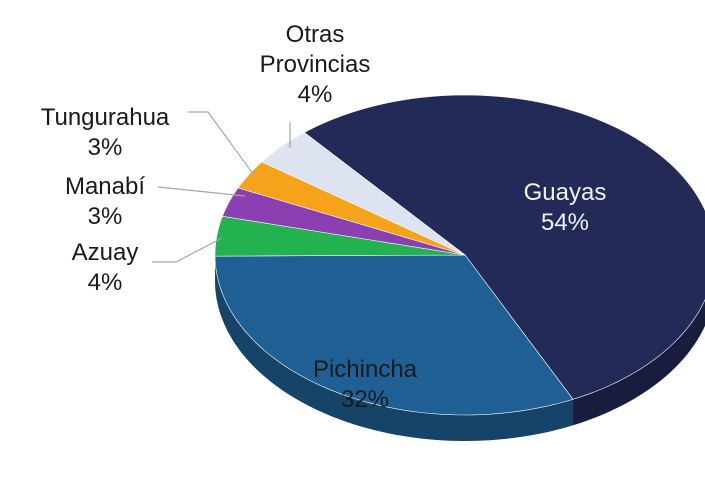 The height and width of the screenshot is (497, 705). Describe the element at coordinates (365, 369) in the screenshot. I see `category-label: Pichincha` at that location.